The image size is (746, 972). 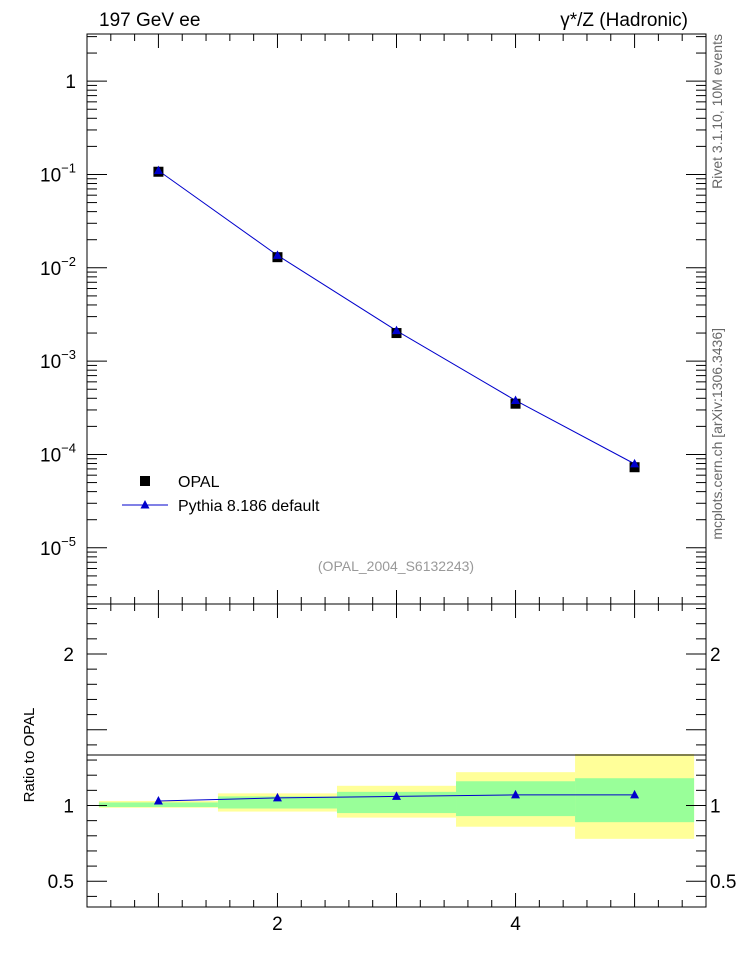 What do you see at coordinates (145, 504) in the screenshot?
I see `legend-pythia-marker` at bounding box center [145, 504].